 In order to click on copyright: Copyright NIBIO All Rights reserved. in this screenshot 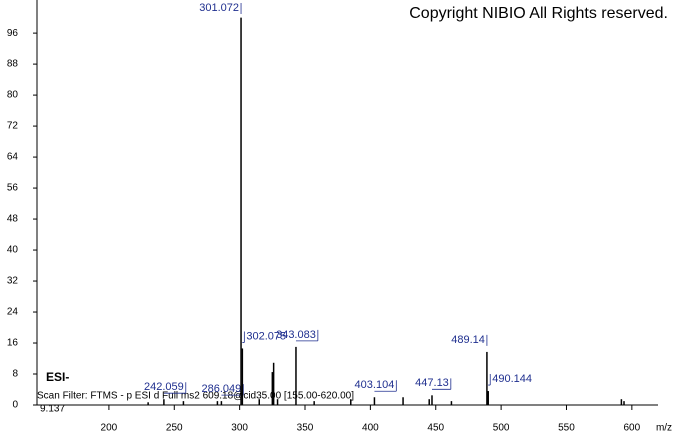, I will do `click(538, 13)`.